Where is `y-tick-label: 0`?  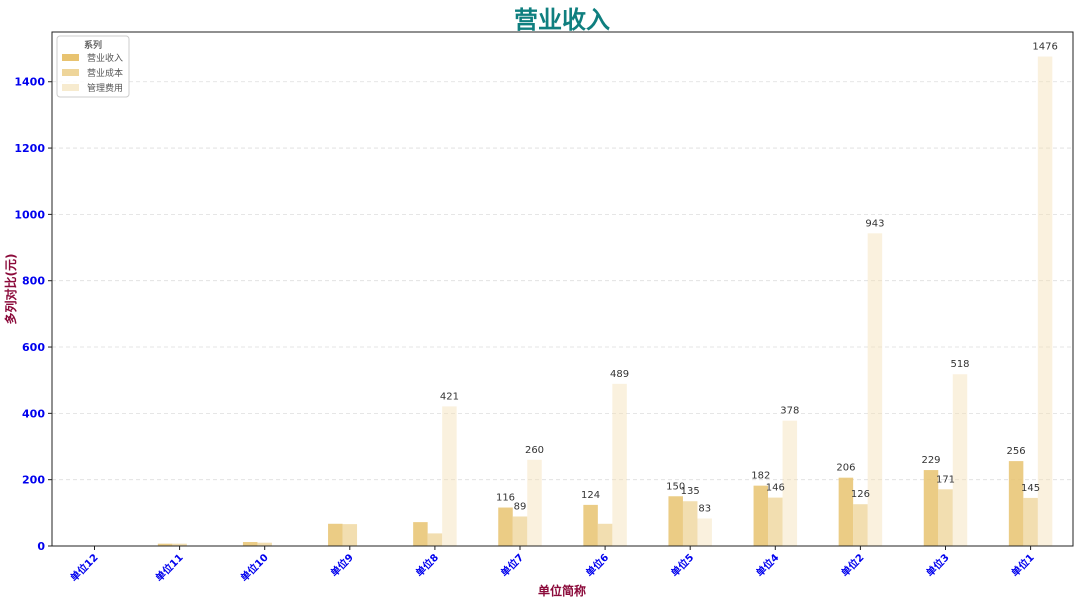 y-tick-label: 0 is located at coordinates (41, 546).